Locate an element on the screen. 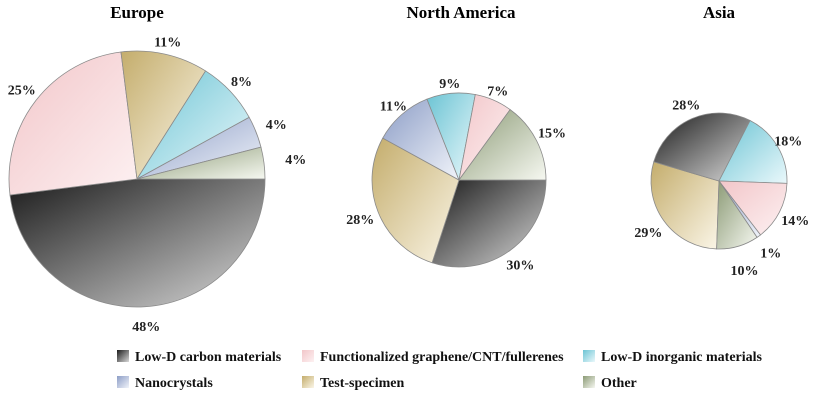 The image size is (830, 400). legend-label-functionalized: Functionalized graphene/CNT/fullerenes is located at coordinates (442, 357).